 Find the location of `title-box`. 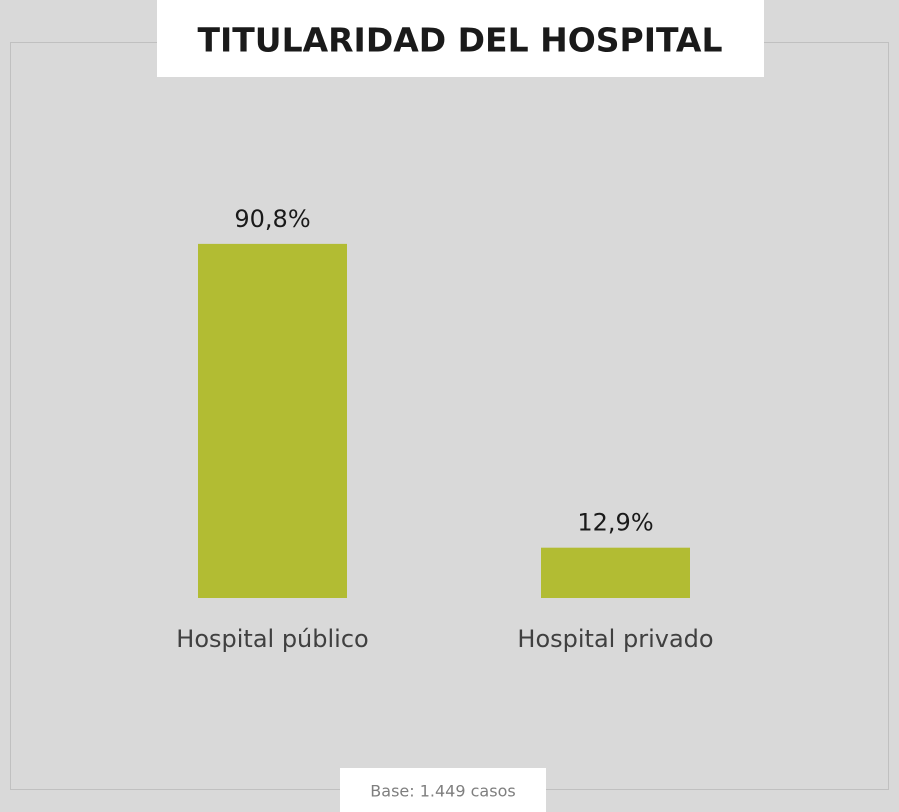

title-box is located at coordinates (460, 38).